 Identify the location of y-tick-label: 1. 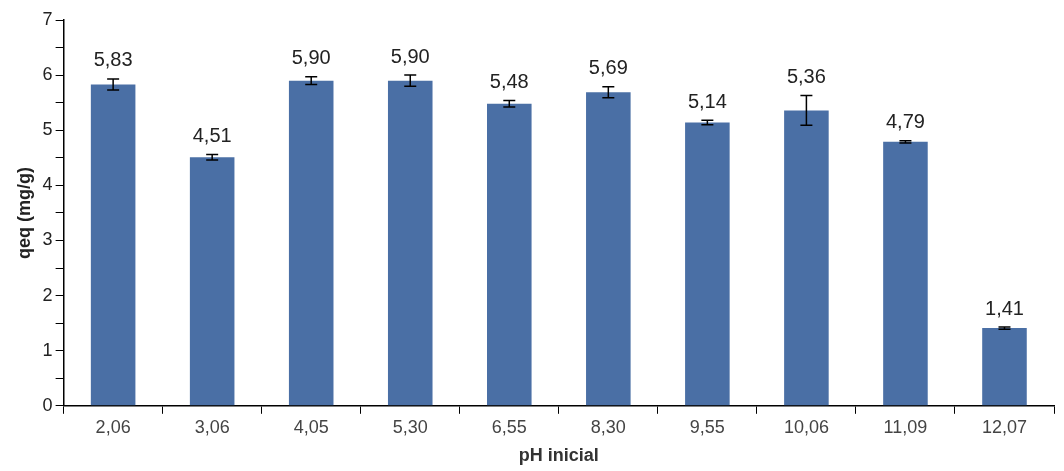
(47, 349).